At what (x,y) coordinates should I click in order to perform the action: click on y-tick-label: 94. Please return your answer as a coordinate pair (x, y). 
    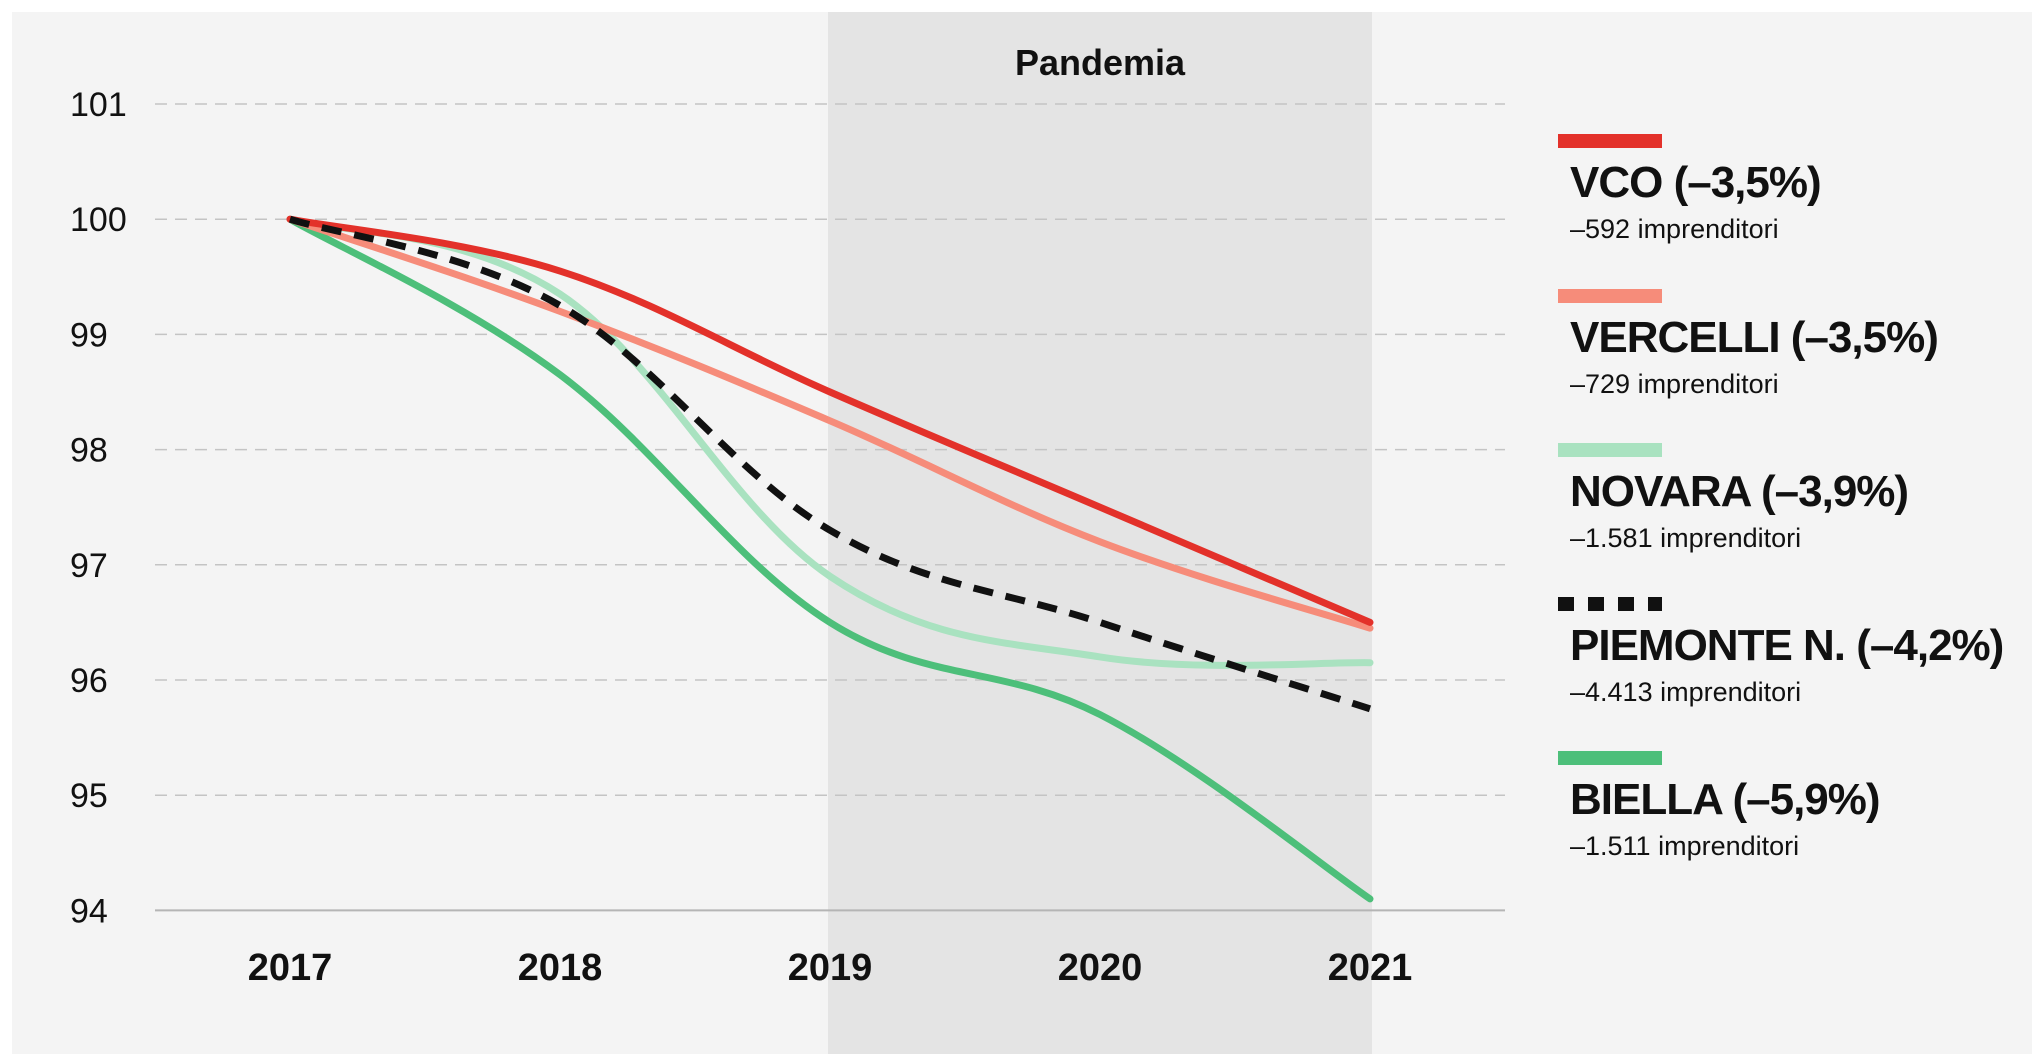
    Looking at the image, I should click on (89, 911).